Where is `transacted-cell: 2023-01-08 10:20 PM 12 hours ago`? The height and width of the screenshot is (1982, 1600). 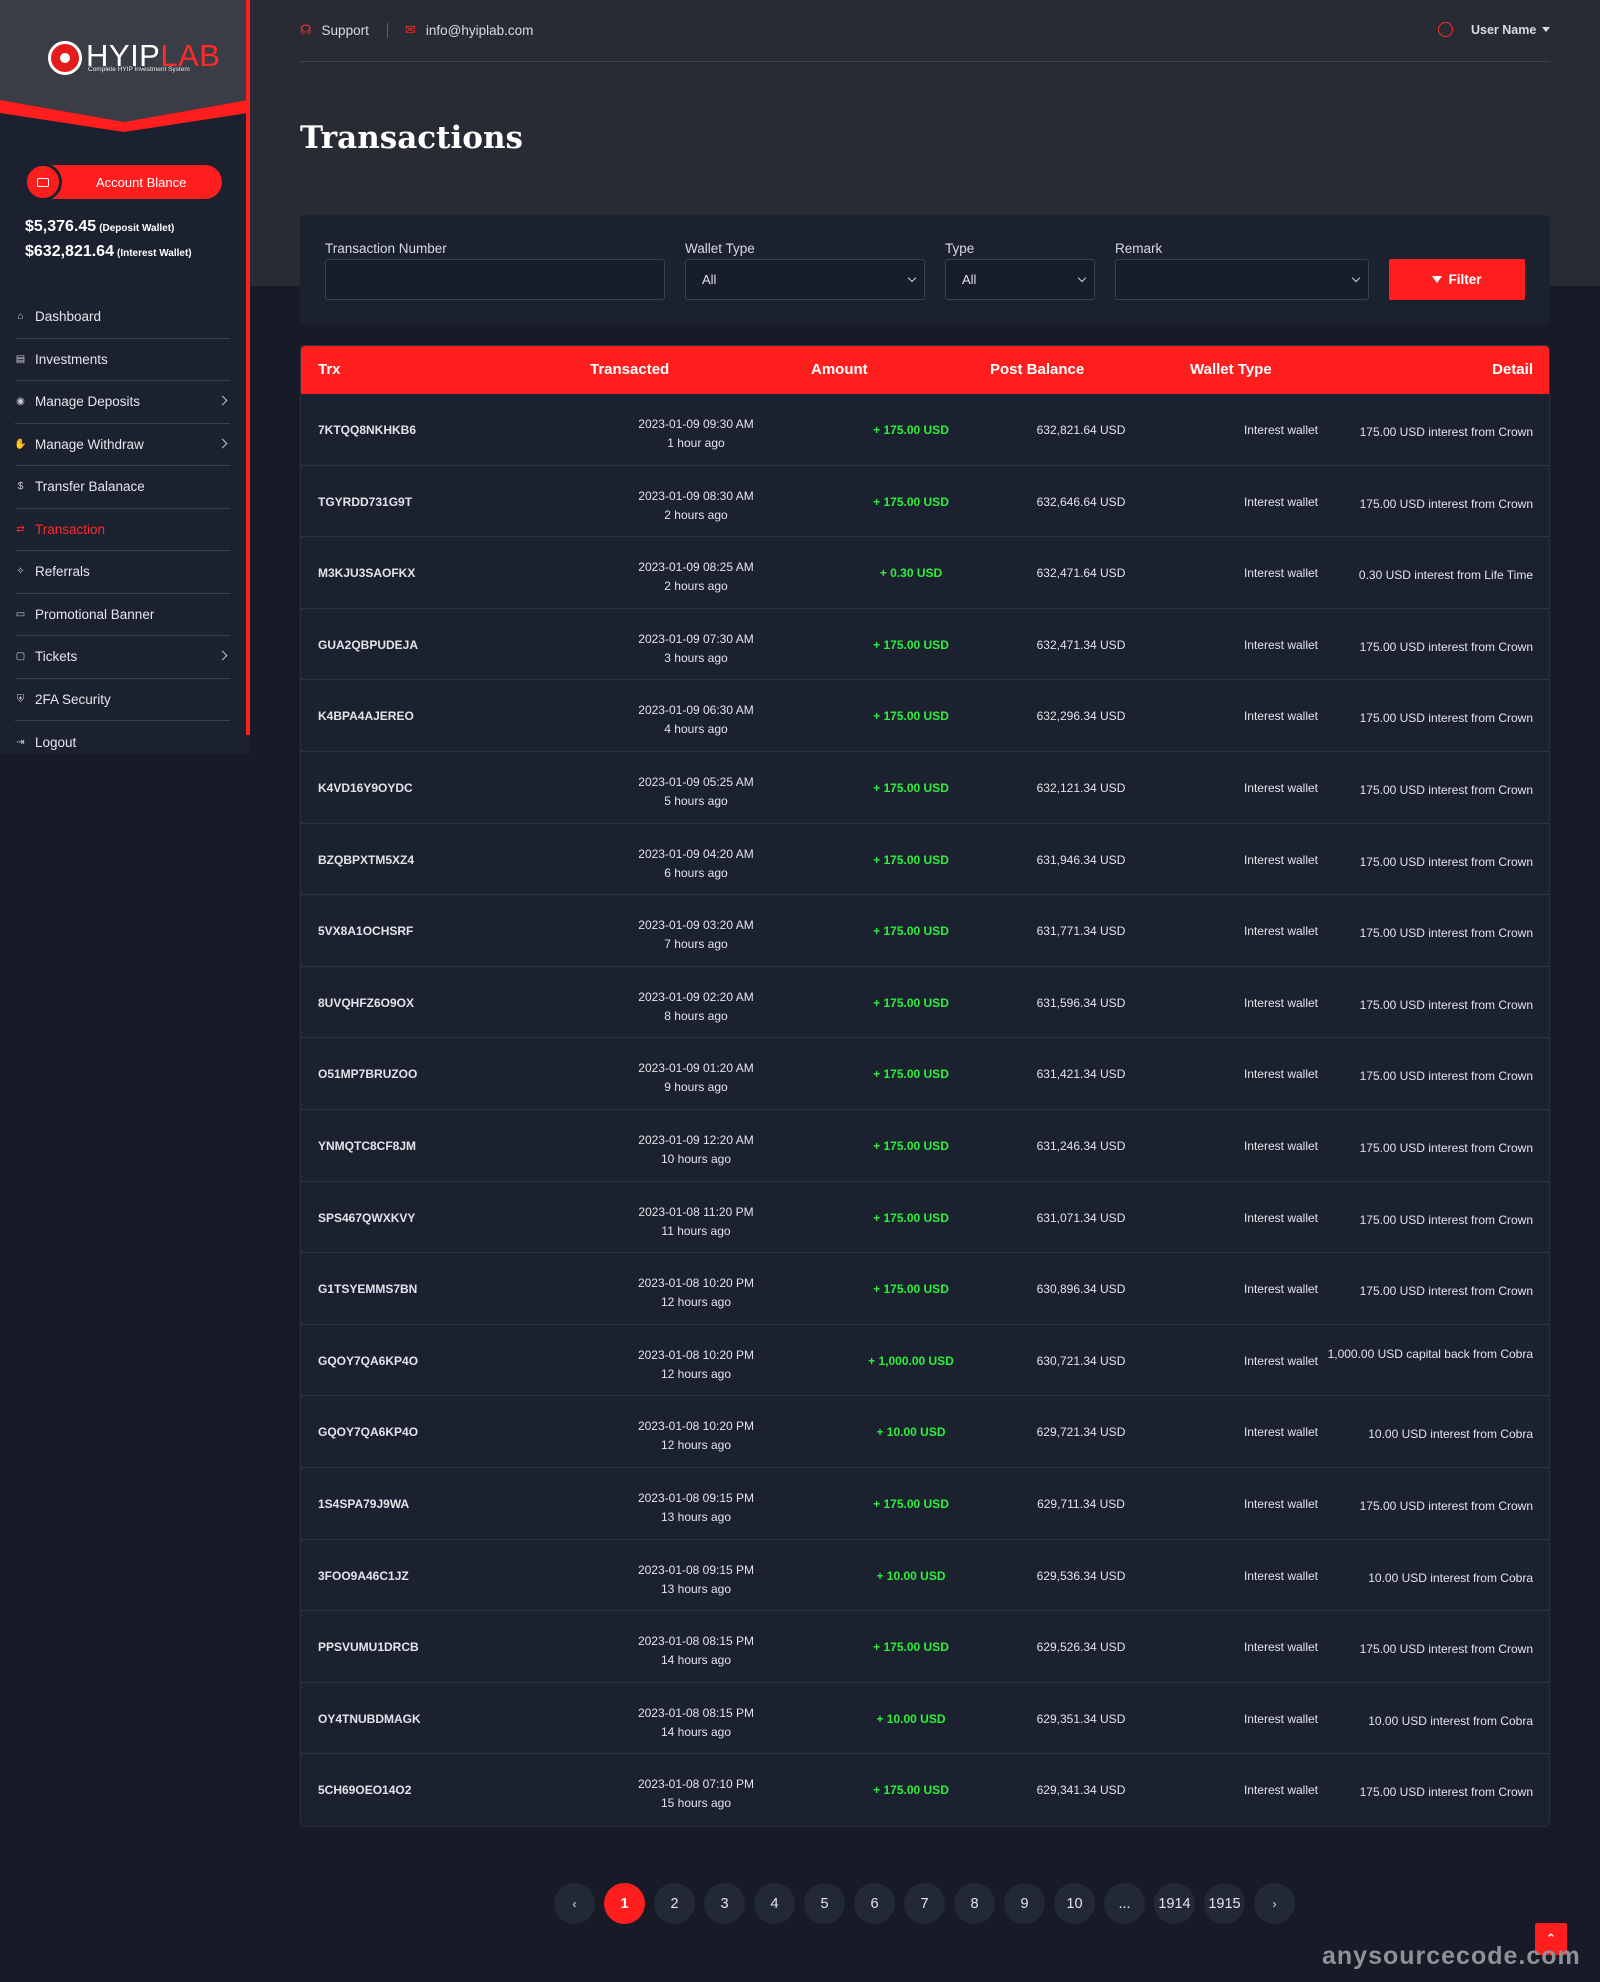
transacted-cell: 2023-01-08 10:20 PM 12 hours ago is located at coordinates (696, 1365).